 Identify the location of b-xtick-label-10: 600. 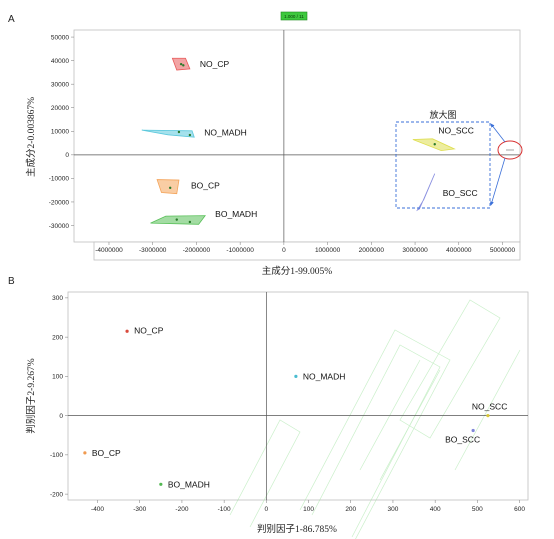
(519, 509).